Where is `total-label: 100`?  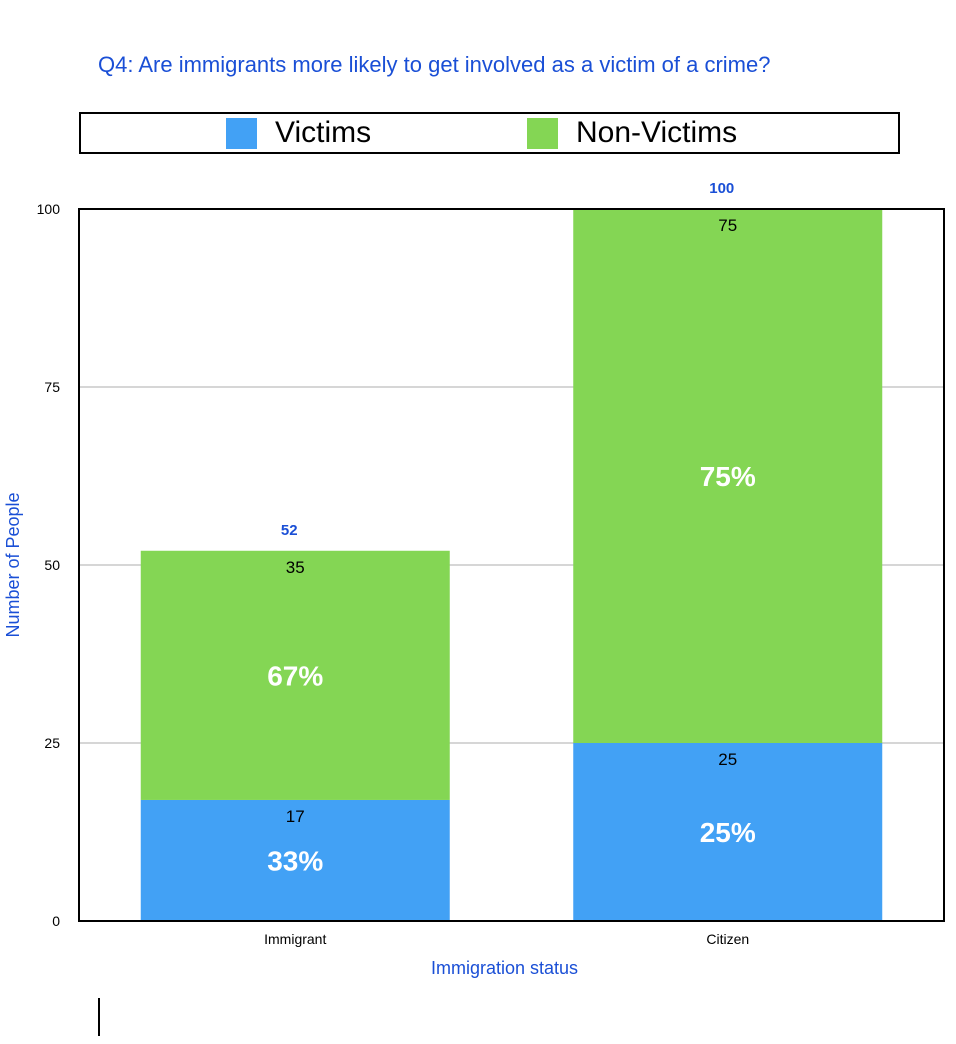
total-label: 100 is located at coordinates (721, 188).